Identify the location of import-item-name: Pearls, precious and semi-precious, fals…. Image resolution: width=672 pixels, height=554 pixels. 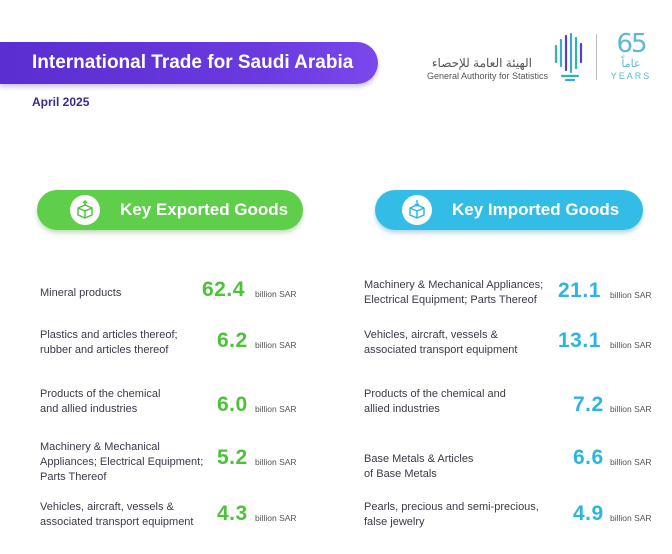
(451, 514).